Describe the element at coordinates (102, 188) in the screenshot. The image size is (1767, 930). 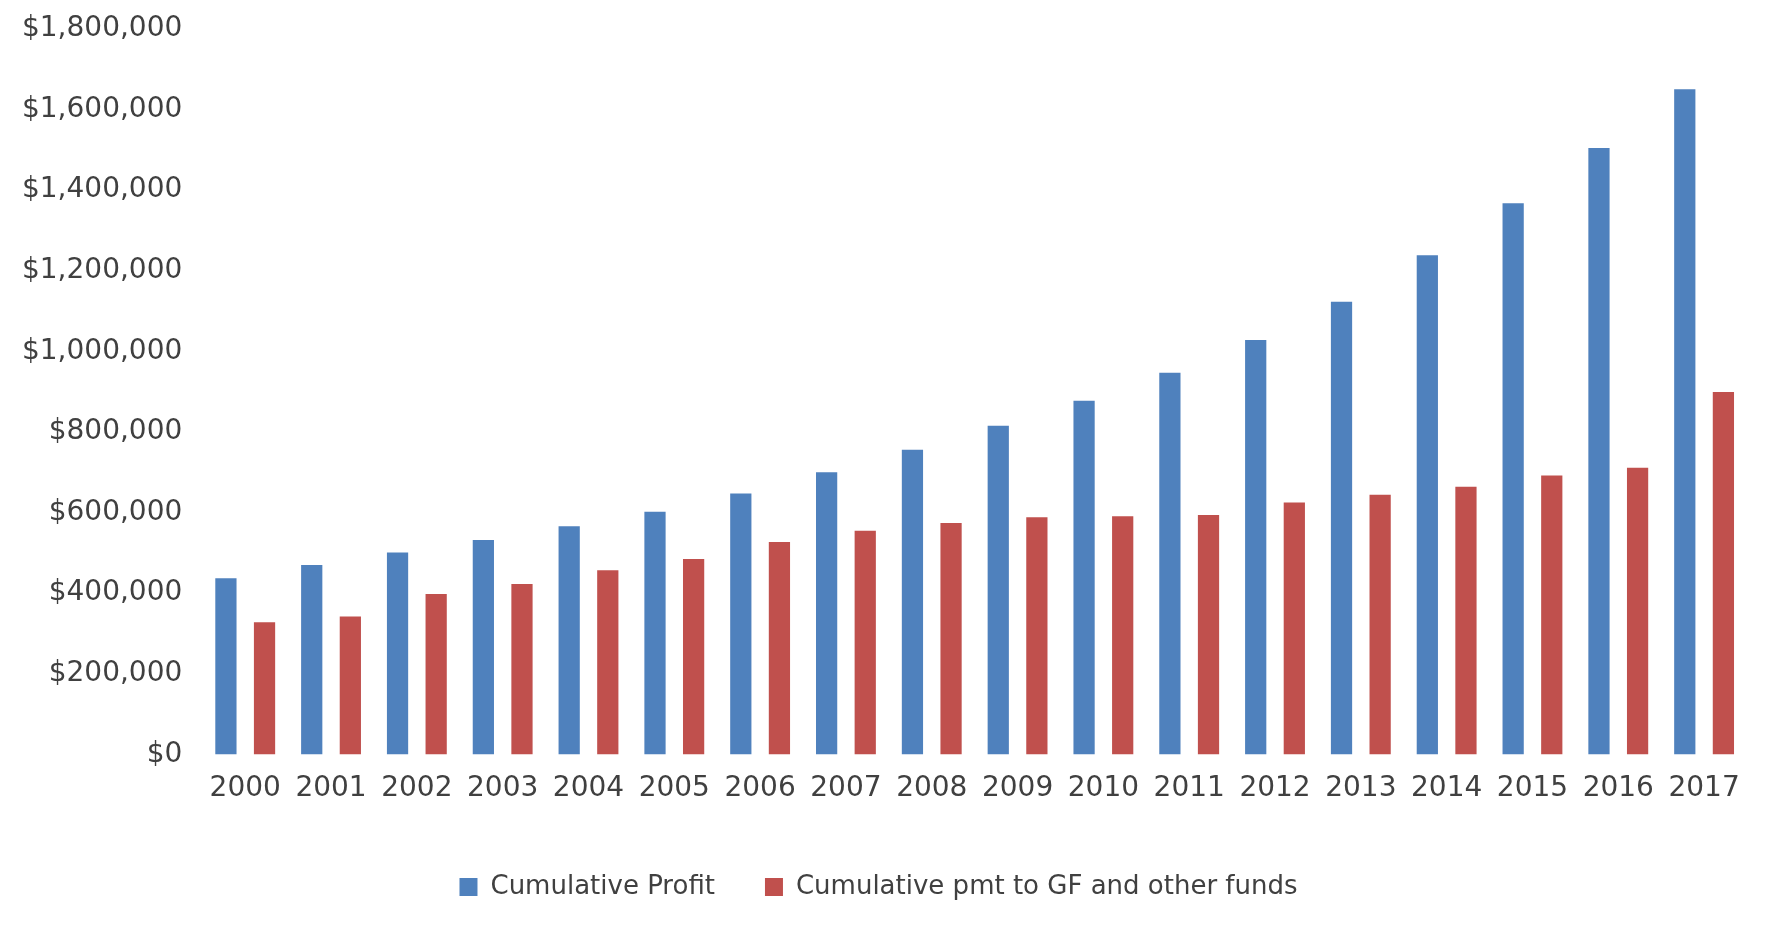
I see `y-tick-label: $1,400,000` at that location.